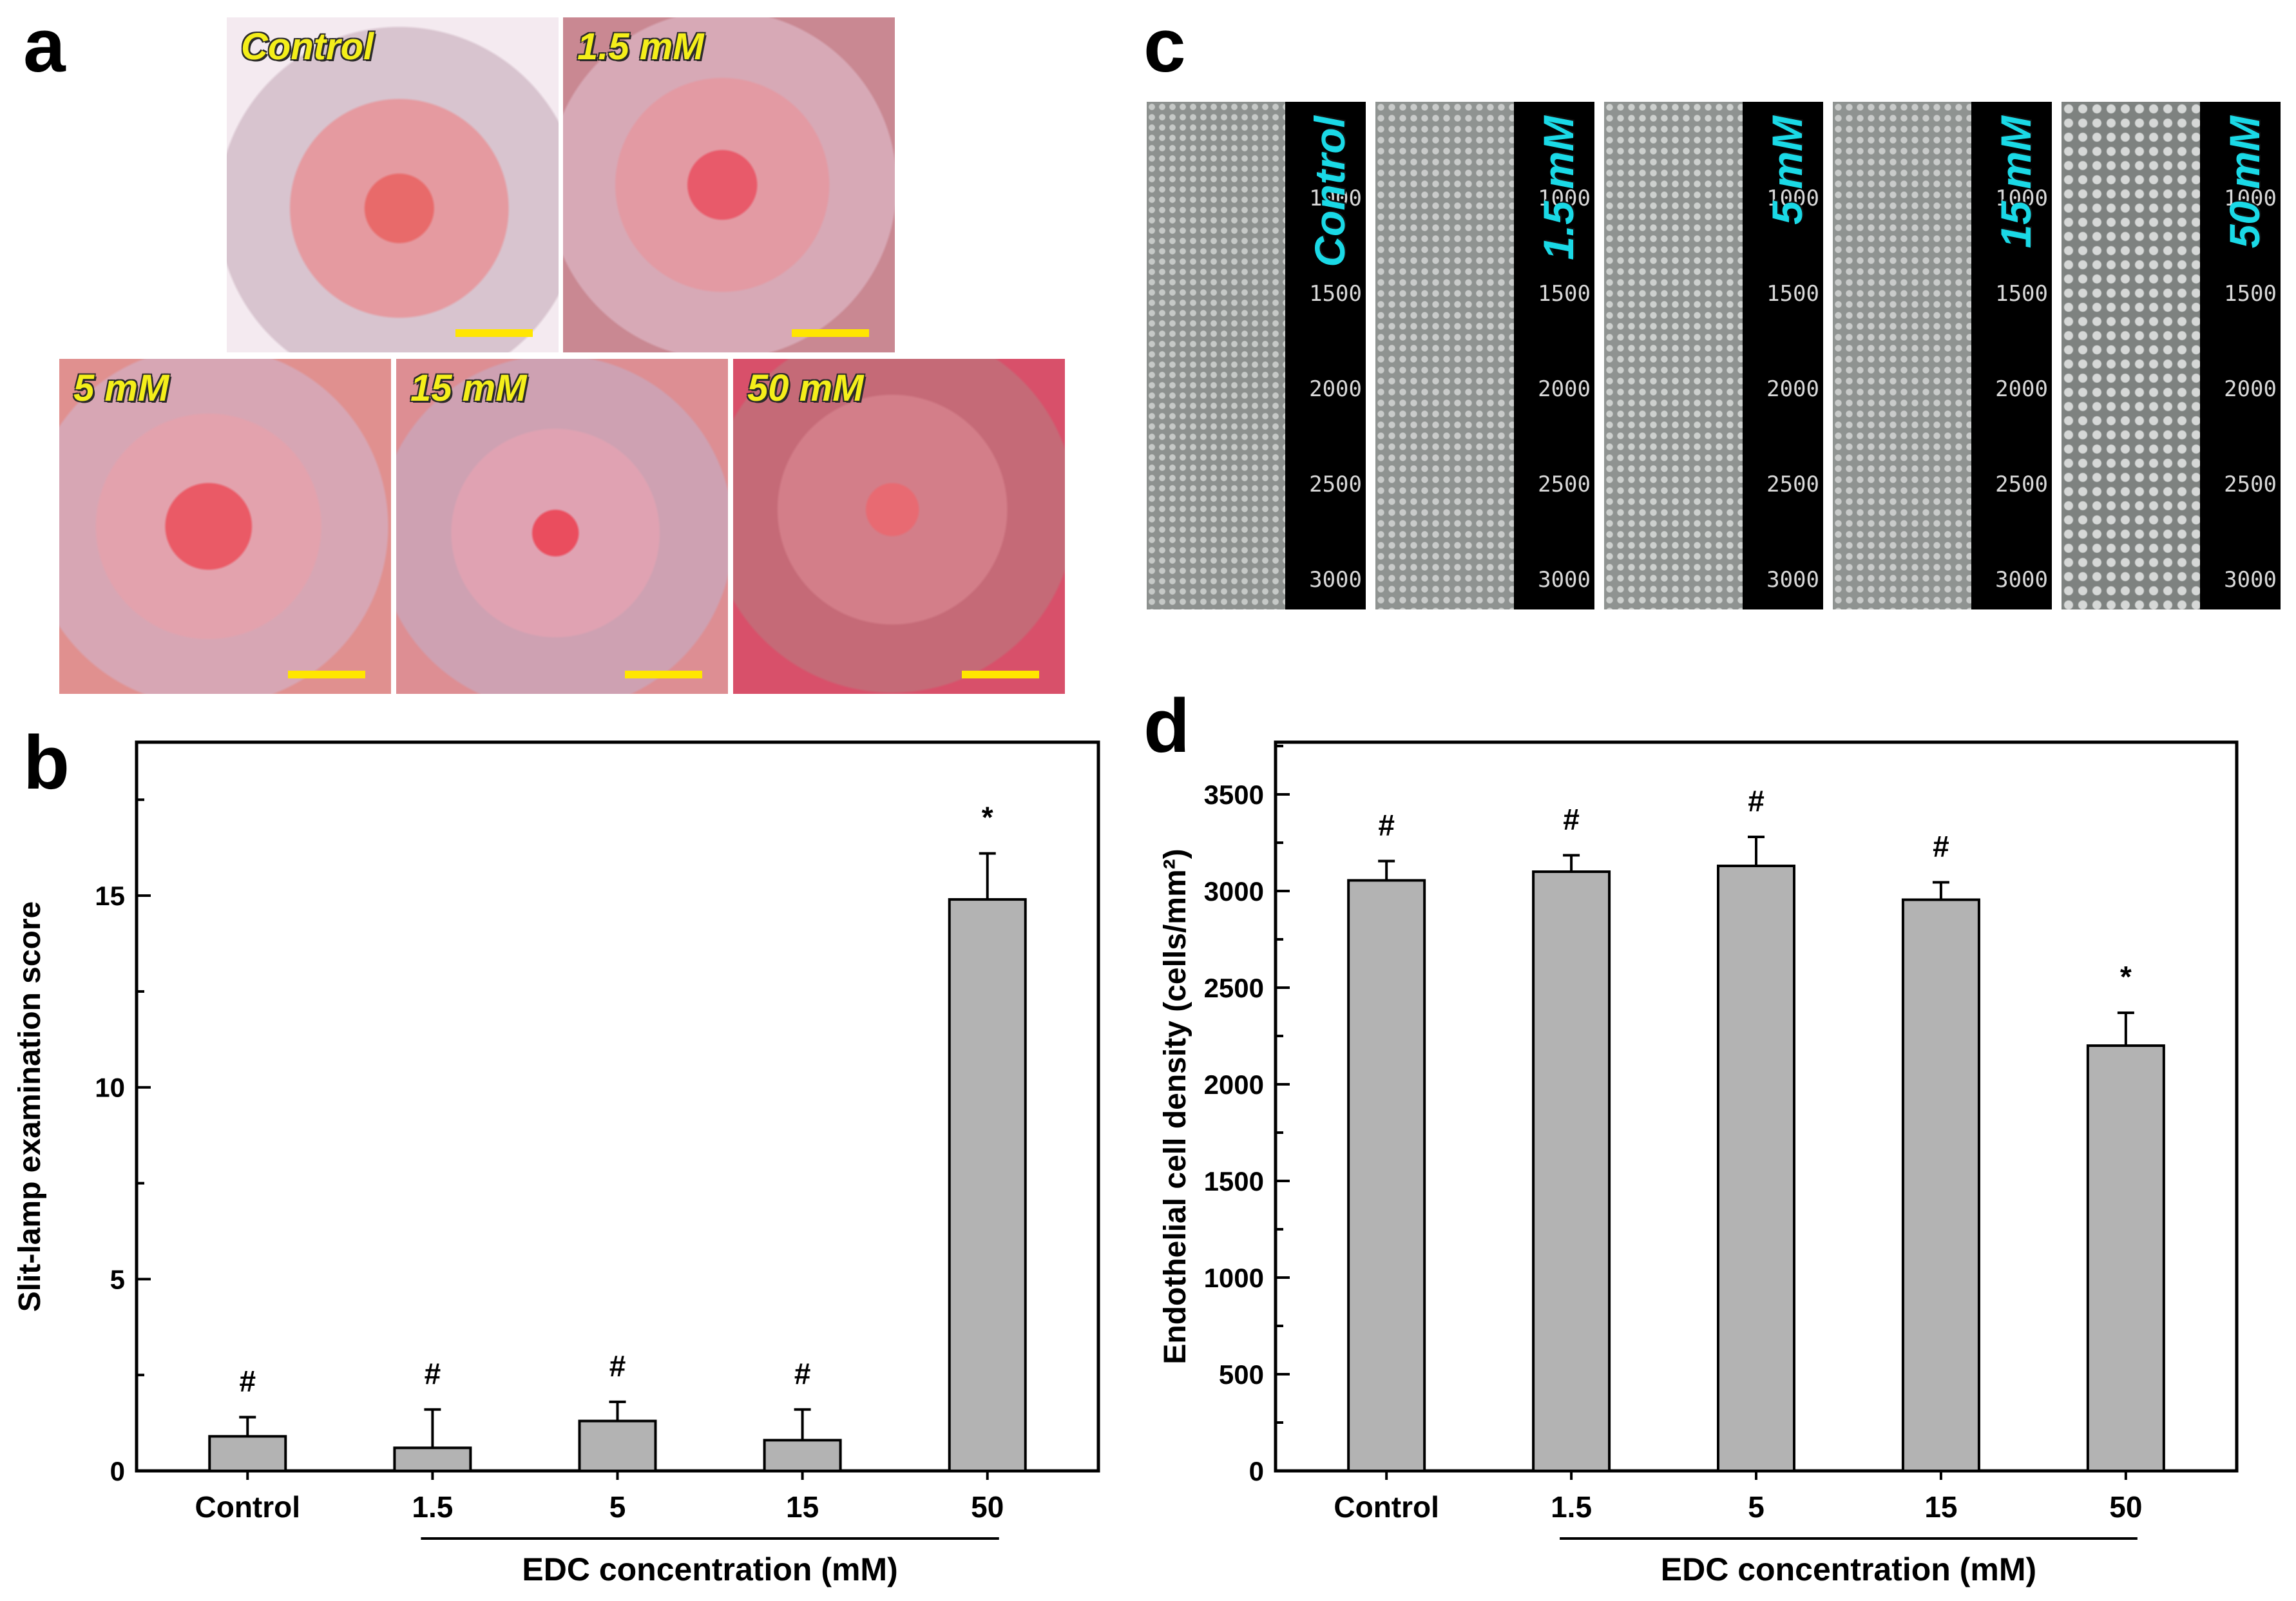 The height and width of the screenshot is (1601, 2296). Describe the element at coordinates (1241, 1375) in the screenshot. I see `y-tick-label: 500` at that location.